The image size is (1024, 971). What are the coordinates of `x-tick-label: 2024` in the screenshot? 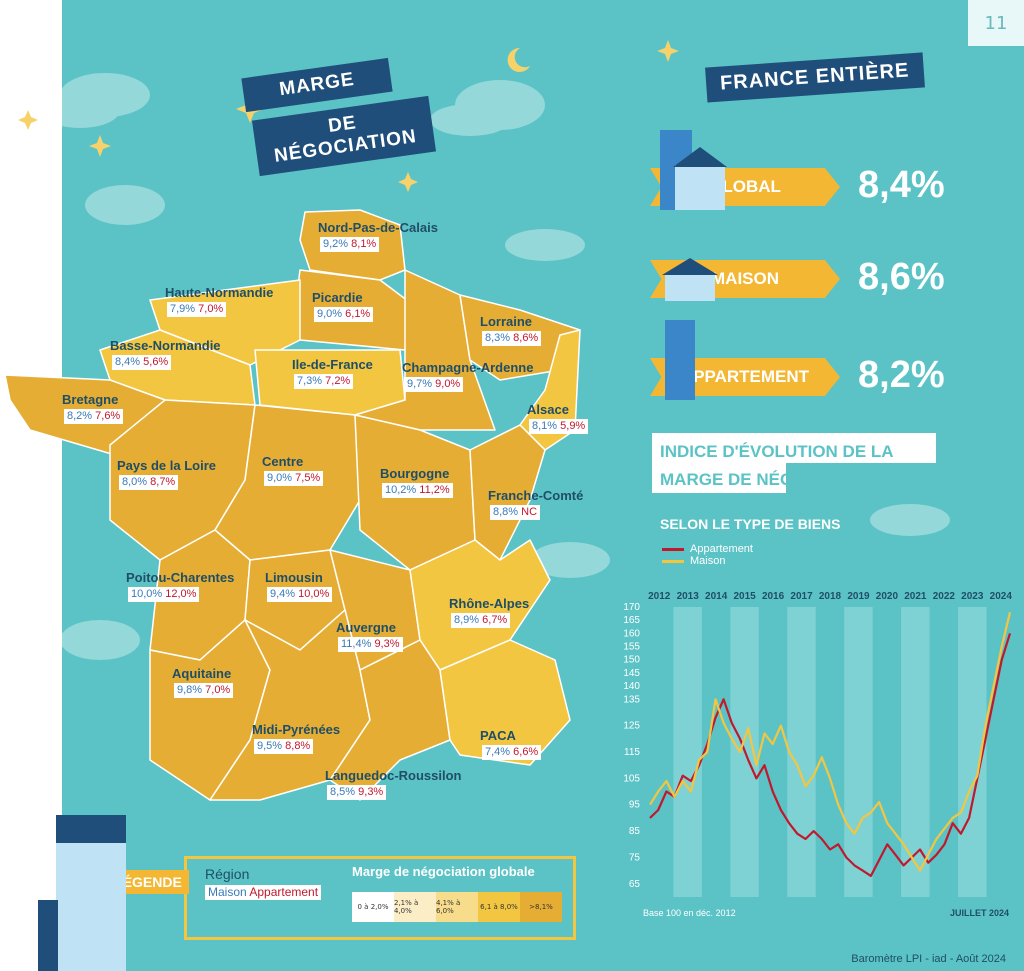 It's located at (1001, 596).